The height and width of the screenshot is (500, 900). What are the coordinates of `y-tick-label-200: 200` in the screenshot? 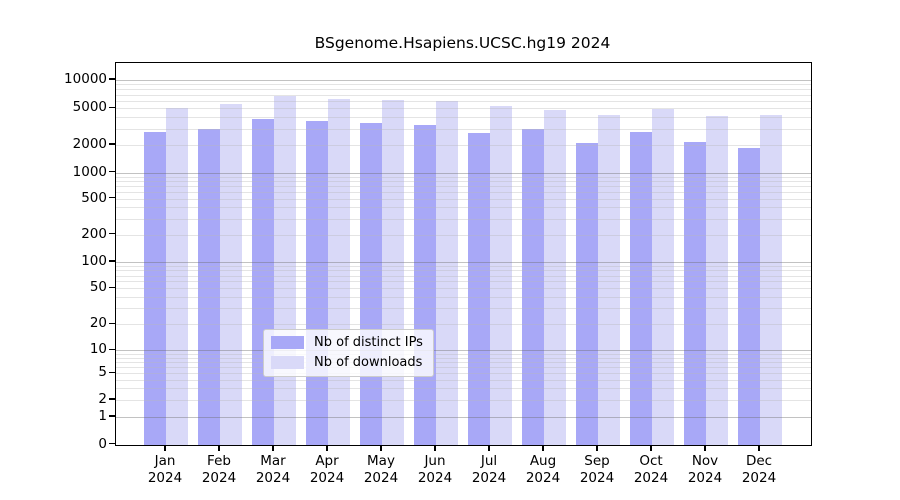 It's located at (94, 233).